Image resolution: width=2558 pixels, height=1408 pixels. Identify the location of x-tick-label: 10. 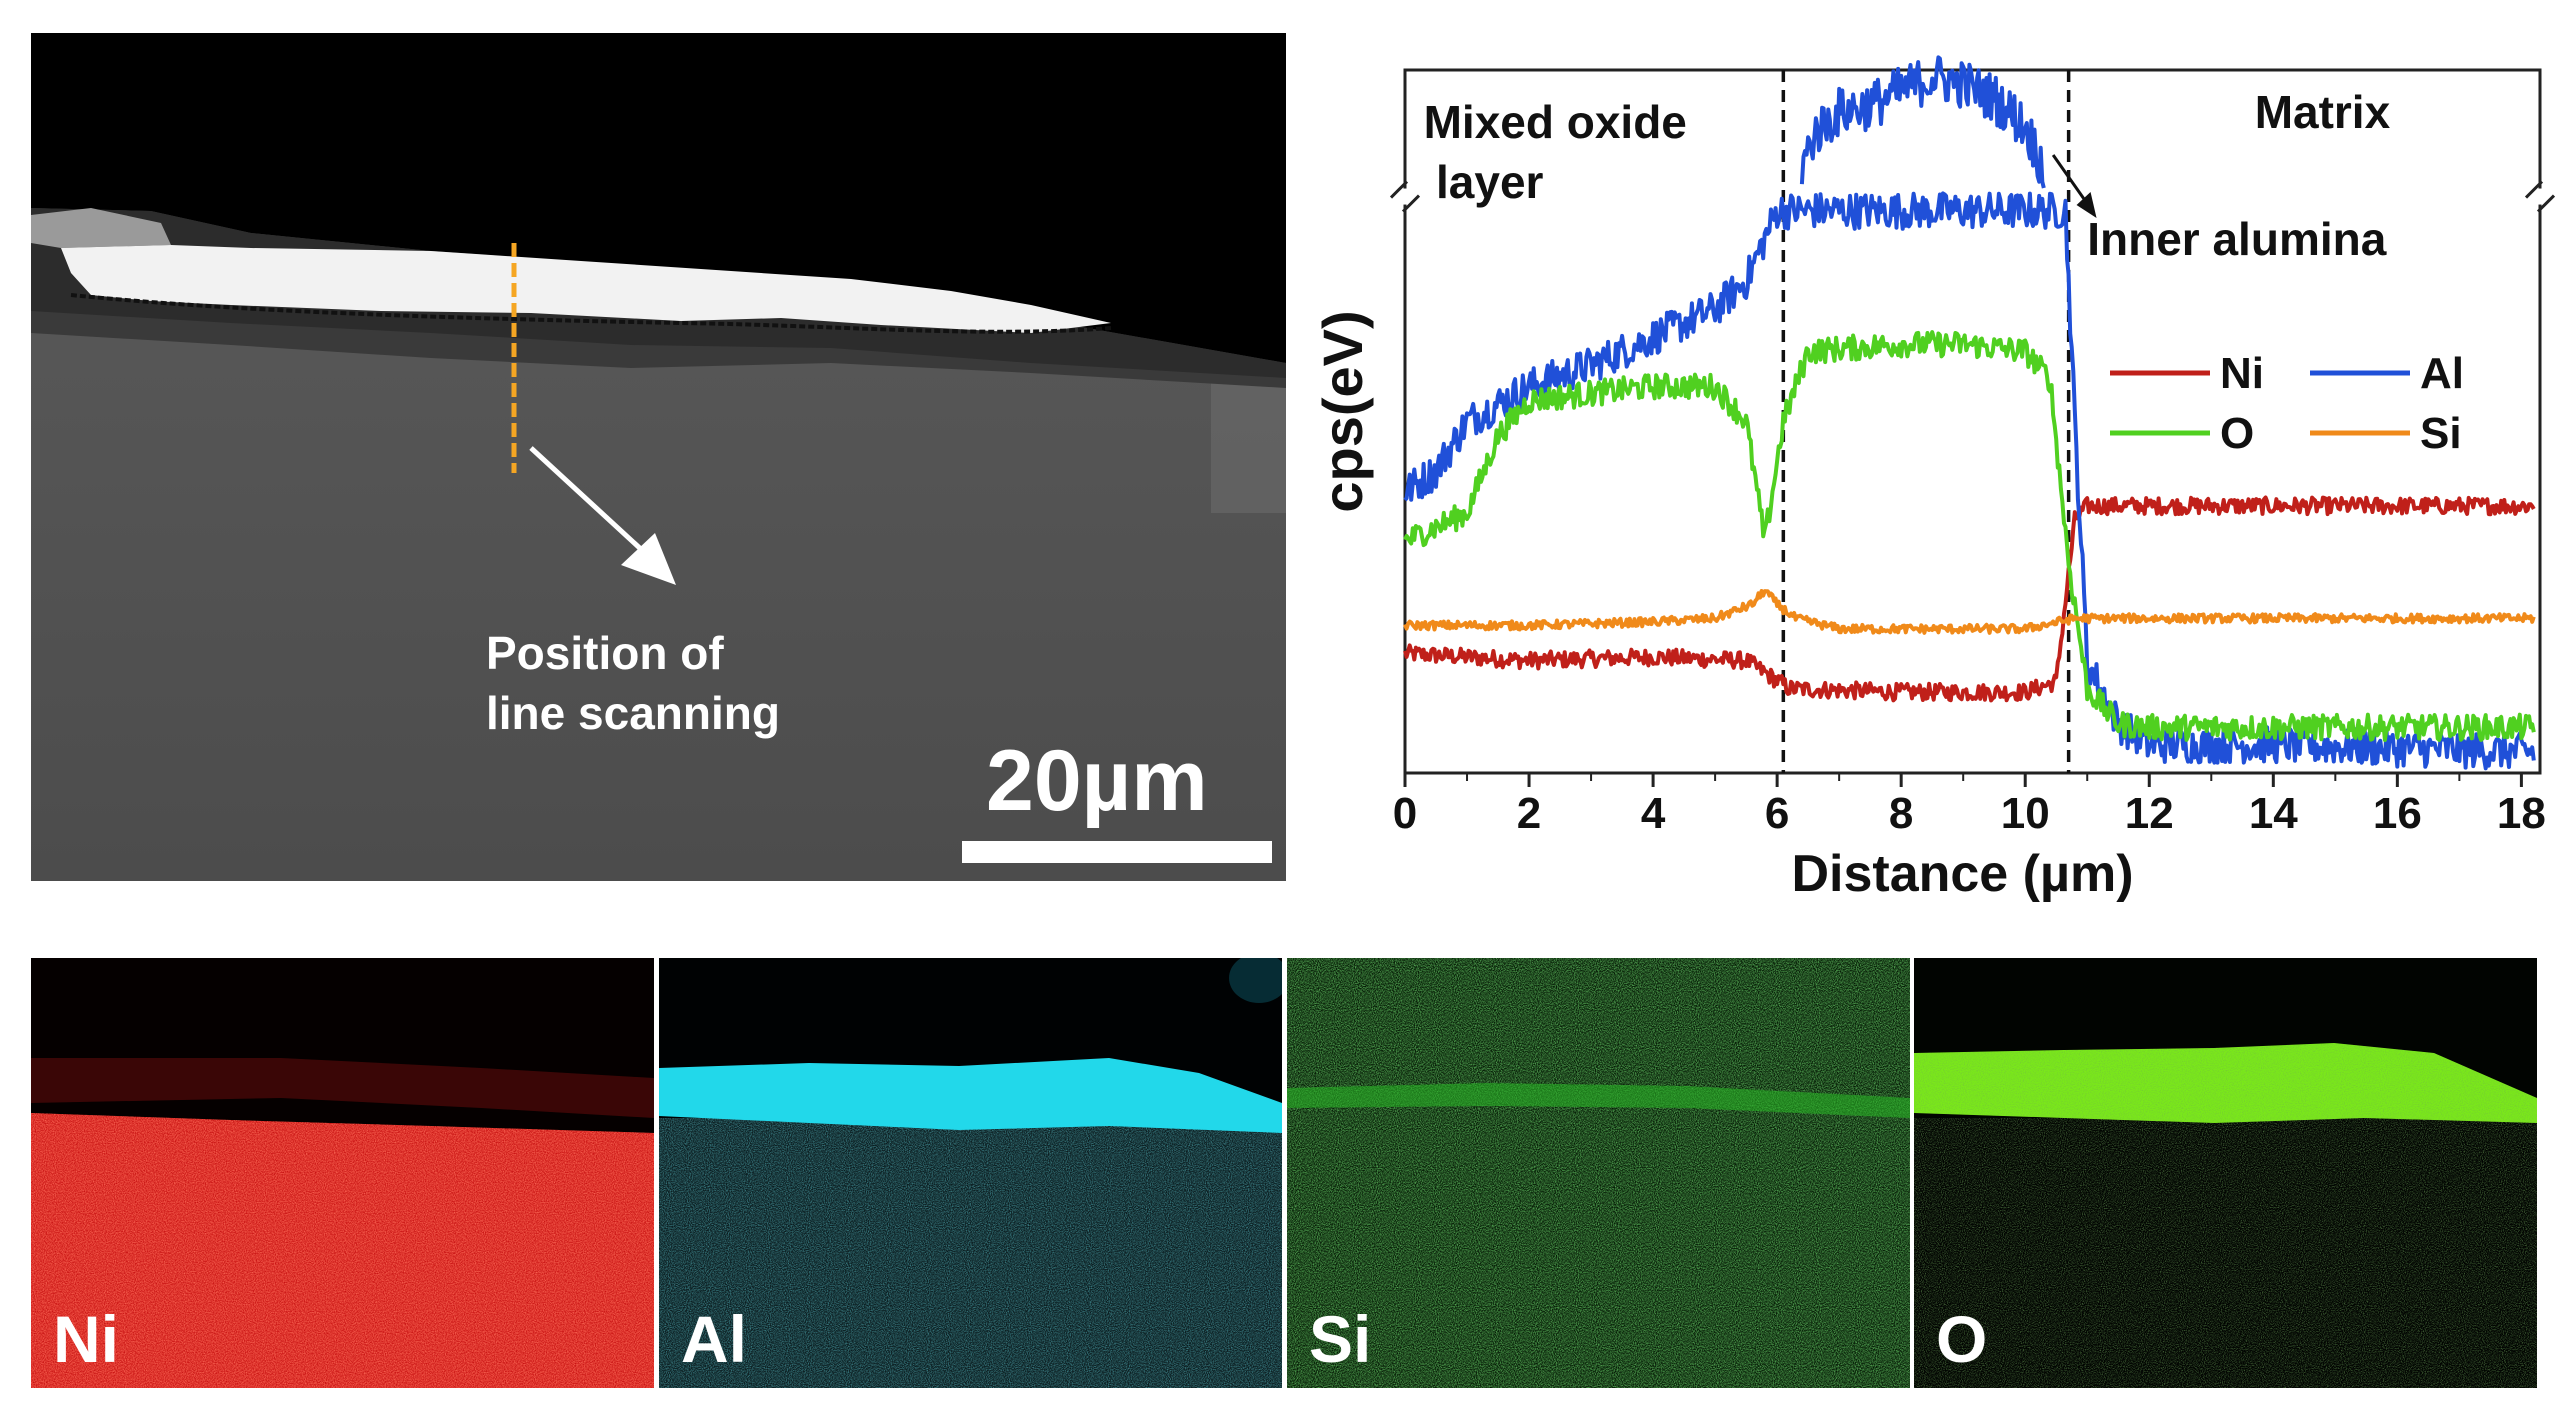
(2025, 813).